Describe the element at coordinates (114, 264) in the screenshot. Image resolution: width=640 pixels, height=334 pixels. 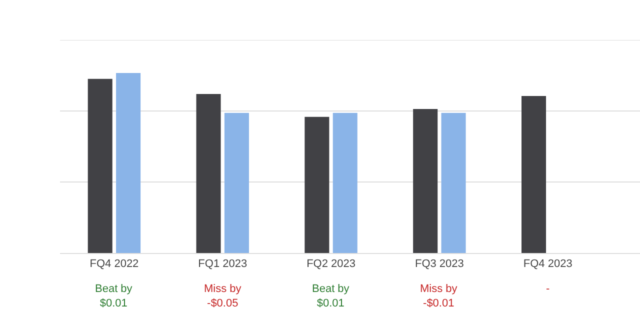
I see `x-tick-label: FQ4 2022` at that location.